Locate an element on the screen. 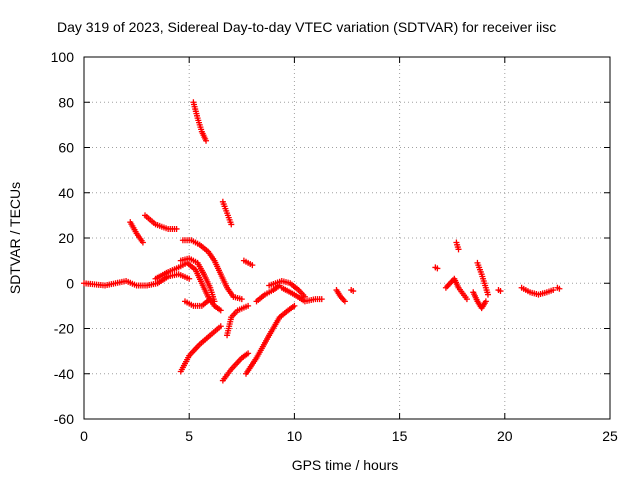 This screenshot has height=480, width=640. y-tick-label: -40 is located at coordinates (64, 374).